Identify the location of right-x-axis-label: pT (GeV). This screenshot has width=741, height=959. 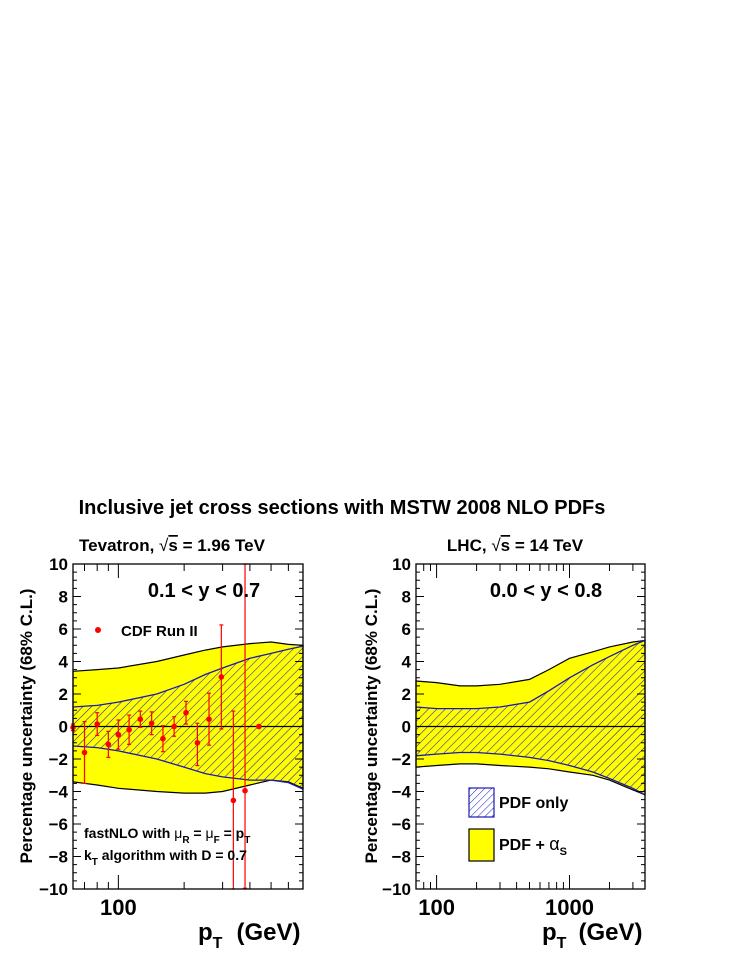
(592, 935).